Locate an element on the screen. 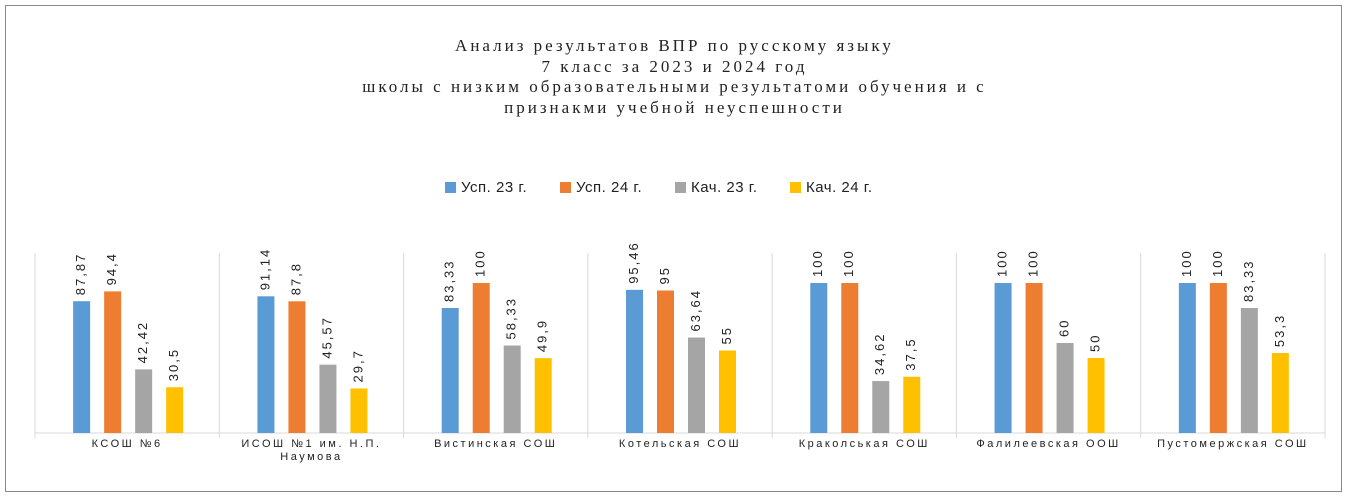  data-label: 37,5 is located at coordinates (910, 353).